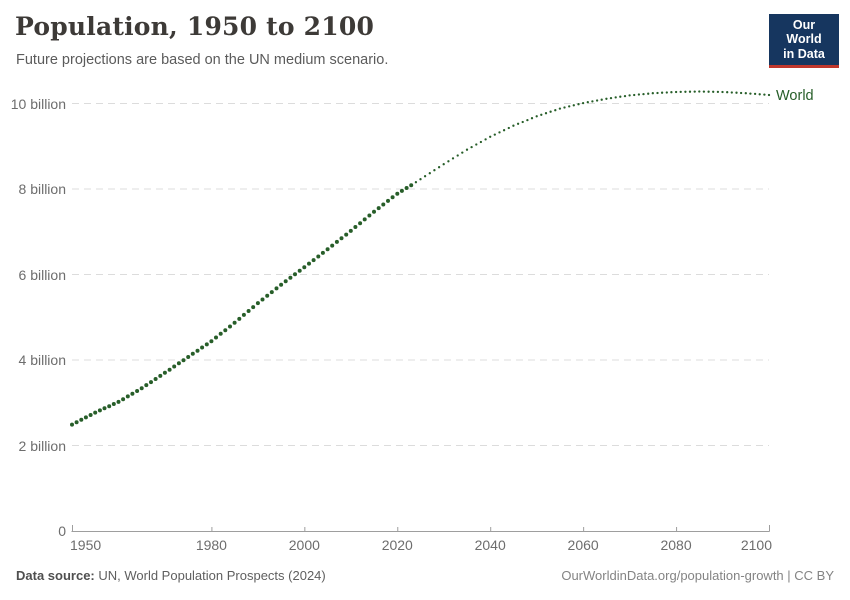  Describe the element at coordinates (756, 545) in the screenshot. I see `x-tick-label: 2100` at that location.